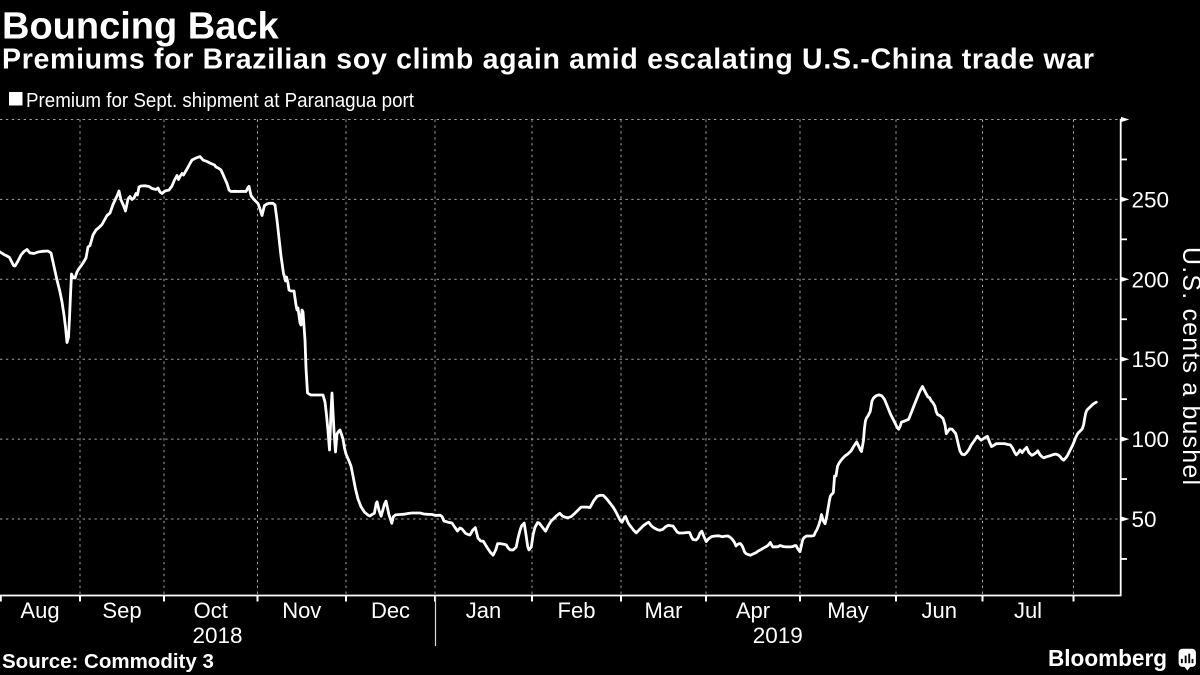  I want to click on svg-text: Sep, so click(121, 610).